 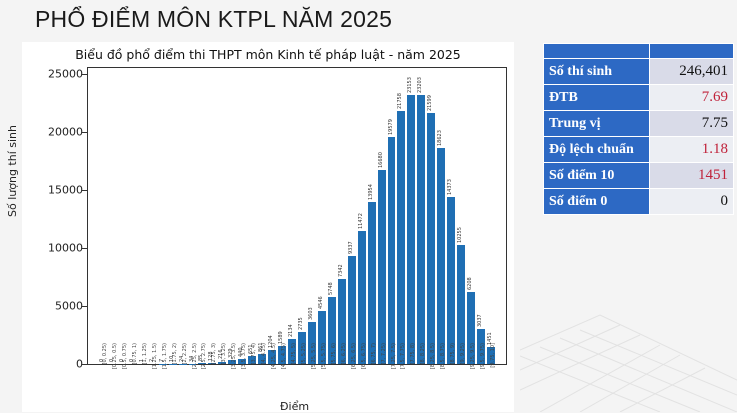 What do you see at coordinates (460, 235) in the screenshot?
I see `bar-value-label: 10255` at bounding box center [460, 235].